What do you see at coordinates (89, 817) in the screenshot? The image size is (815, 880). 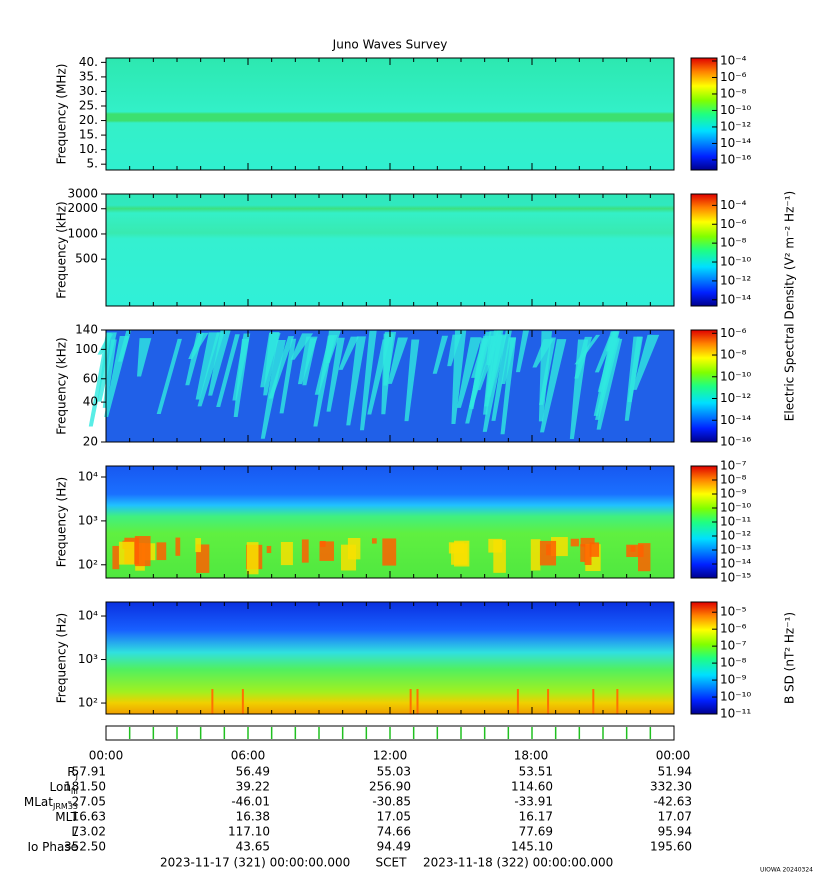 I see `ephemeris-value: 16.63` at bounding box center [89, 817].